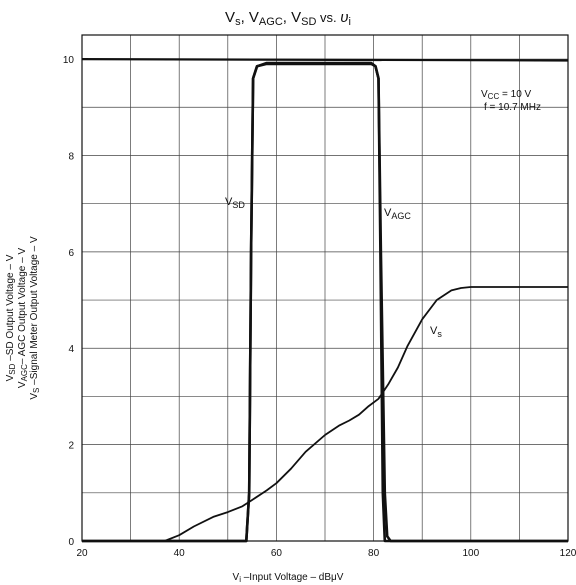 This screenshot has height=585, width=576. What do you see at coordinates (71, 253) in the screenshot?
I see `y-tick-label: 6` at bounding box center [71, 253].